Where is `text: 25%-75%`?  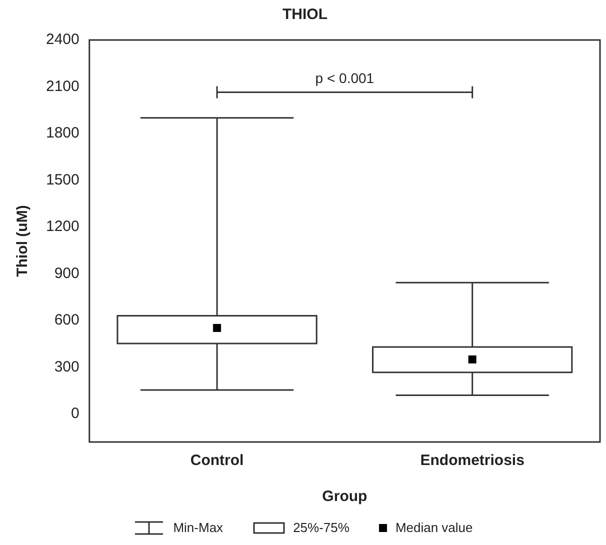 text: 25%-75% is located at coordinates (321, 527).